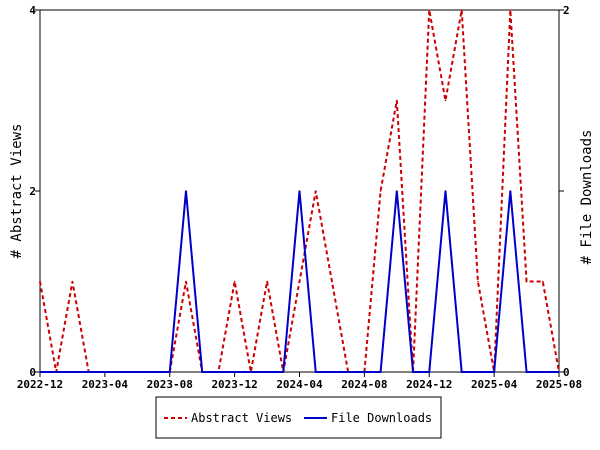 The height and width of the screenshot is (450, 600). Describe the element at coordinates (241, 418) in the screenshot. I see `legend-label-abstract-views: Abstract Views` at that location.